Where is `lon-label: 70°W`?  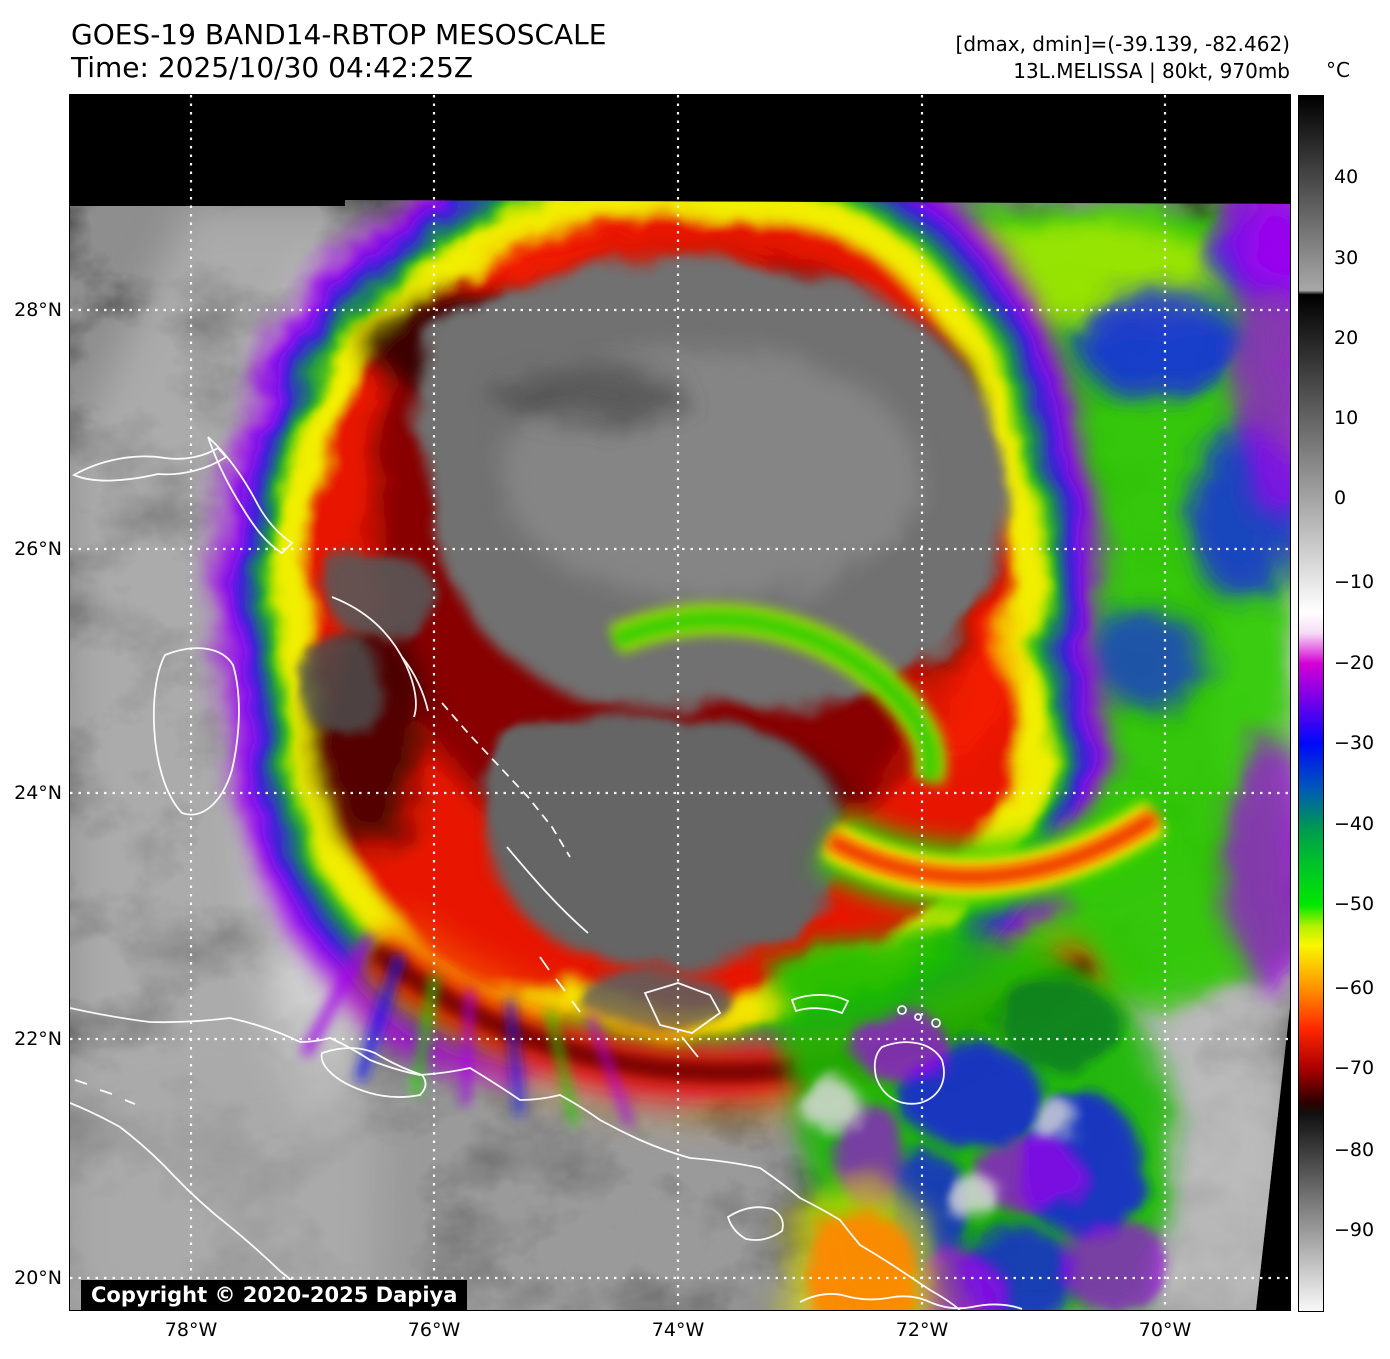
lon-label: 70°W is located at coordinates (1165, 1330).